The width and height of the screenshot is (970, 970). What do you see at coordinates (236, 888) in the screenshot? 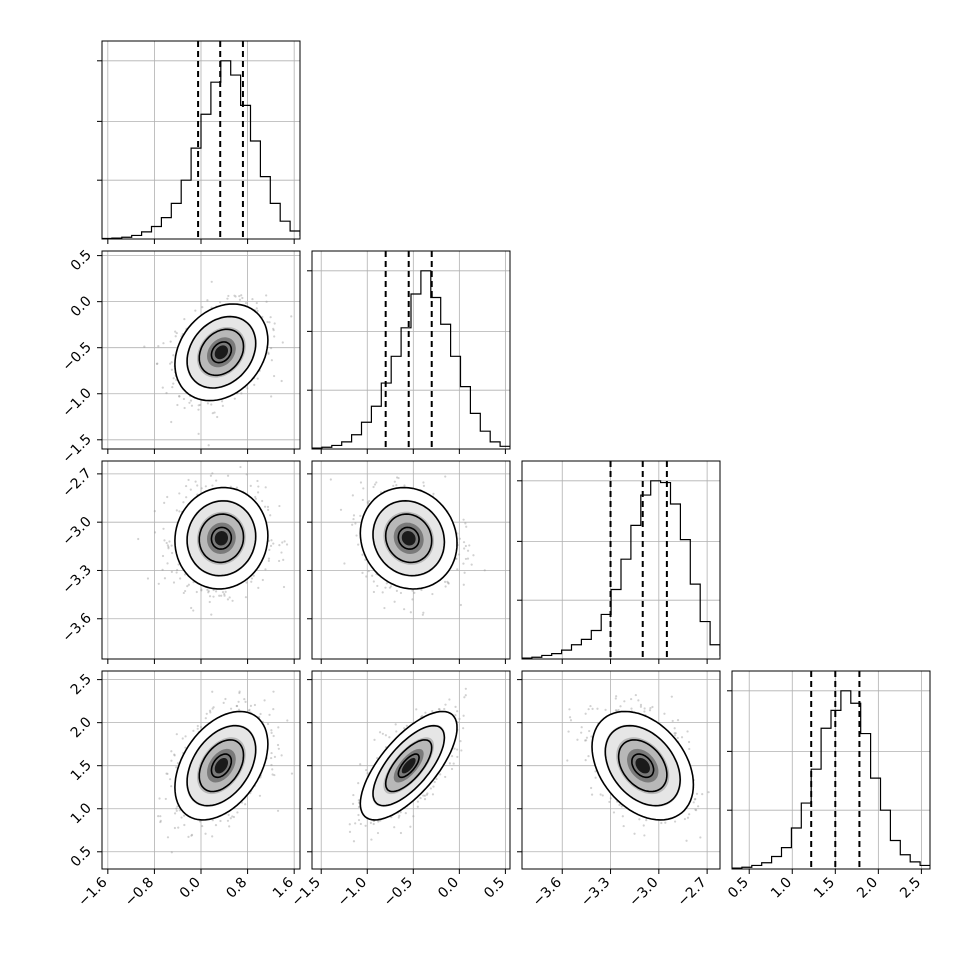
I see `x-tick-label: 0.8` at bounding box center [236, 888].